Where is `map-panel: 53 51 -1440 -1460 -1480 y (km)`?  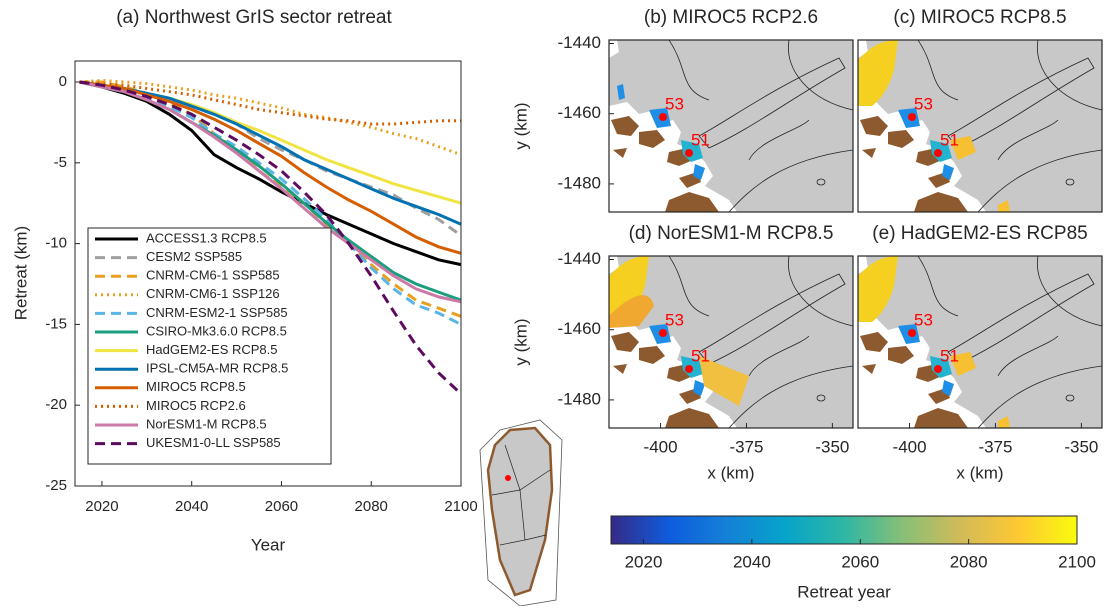
map-panel: 53 51 -1440 -1460 -1480 y (km) is located at coordinates (682, 123).